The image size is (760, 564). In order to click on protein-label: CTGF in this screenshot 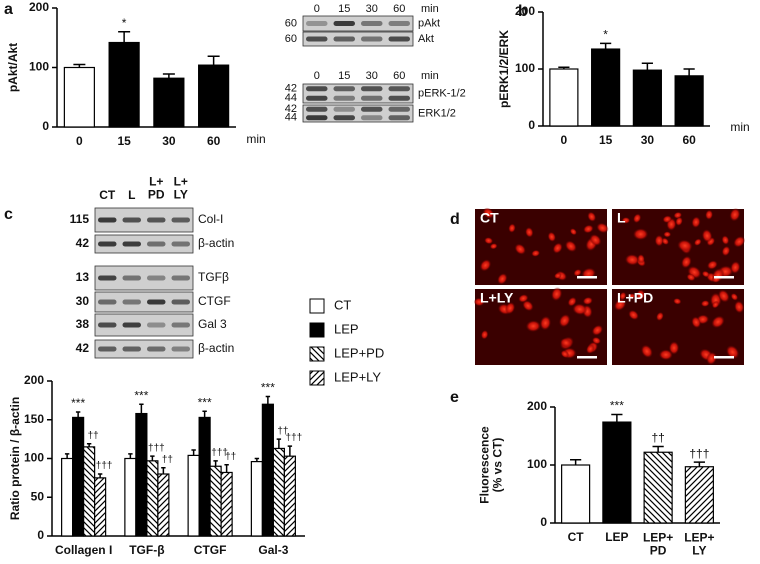, I will do `click(214, 301)`.